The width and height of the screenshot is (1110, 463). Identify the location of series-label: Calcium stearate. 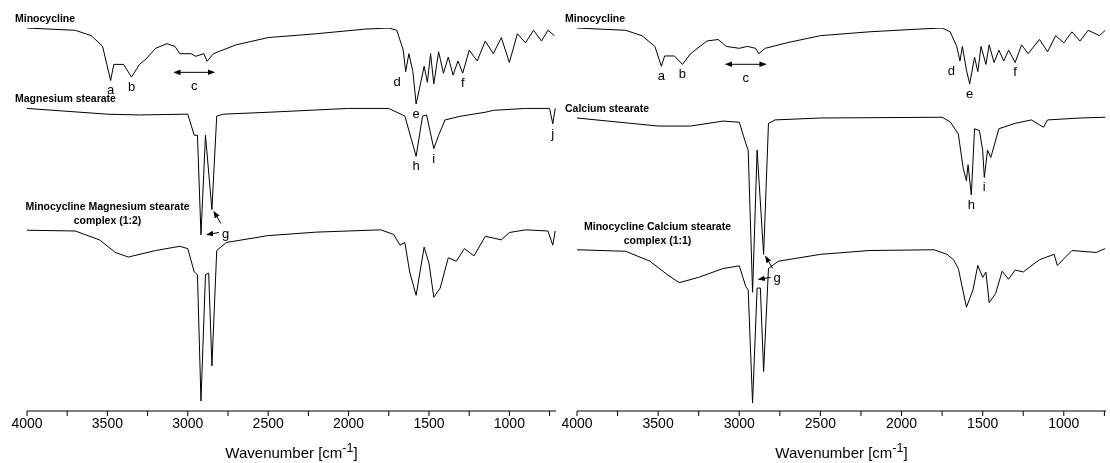
(608, 108).